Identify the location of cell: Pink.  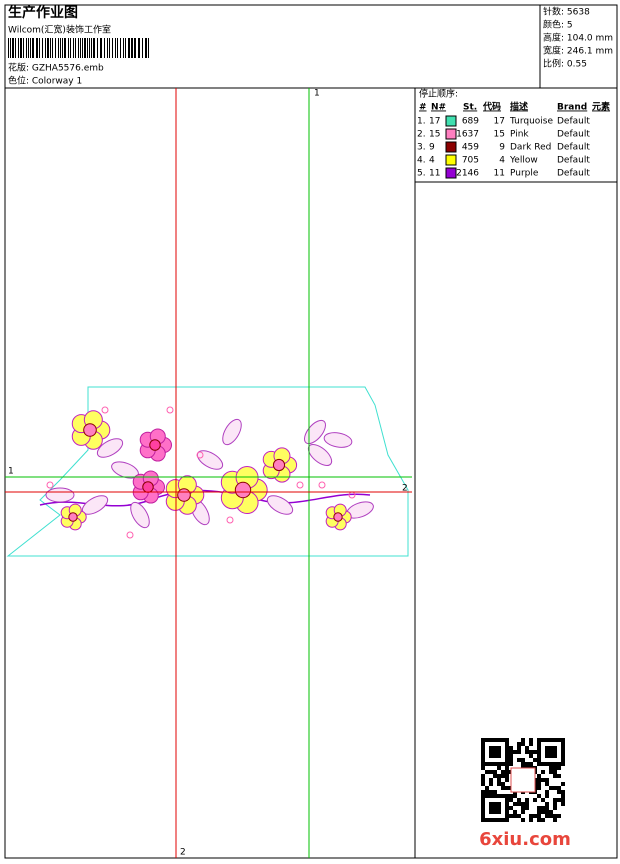
(519, 135).